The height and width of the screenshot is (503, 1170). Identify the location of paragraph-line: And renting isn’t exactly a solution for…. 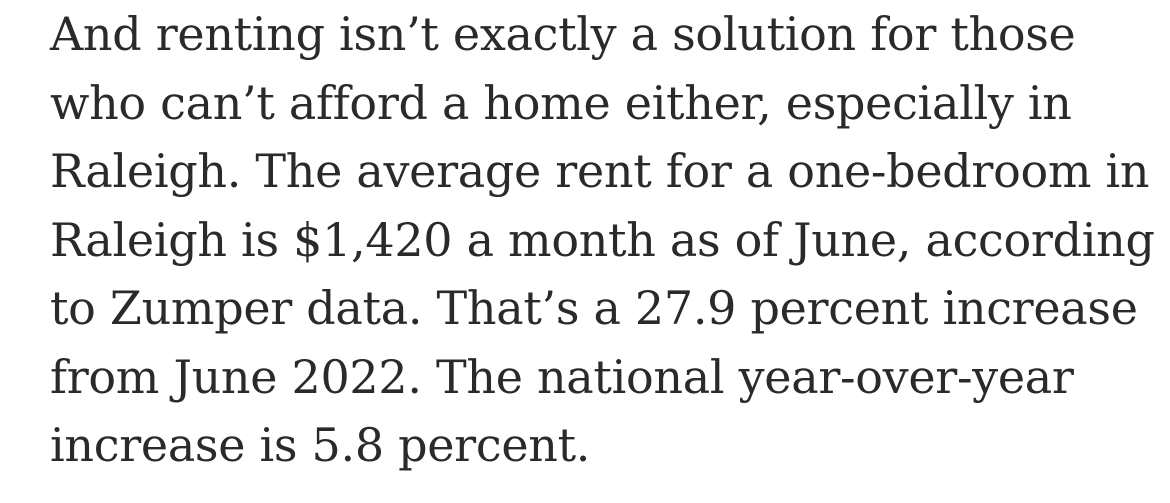
(563, 34).